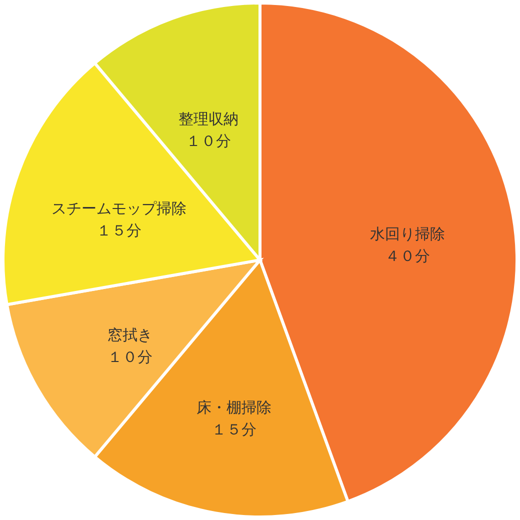 Image resolution: width=520 pixels, height=520 pixels. Describe the element at coordinates (119, 209) in the screenshot. I see `slice-label: スチームモップ掃除` at that location.